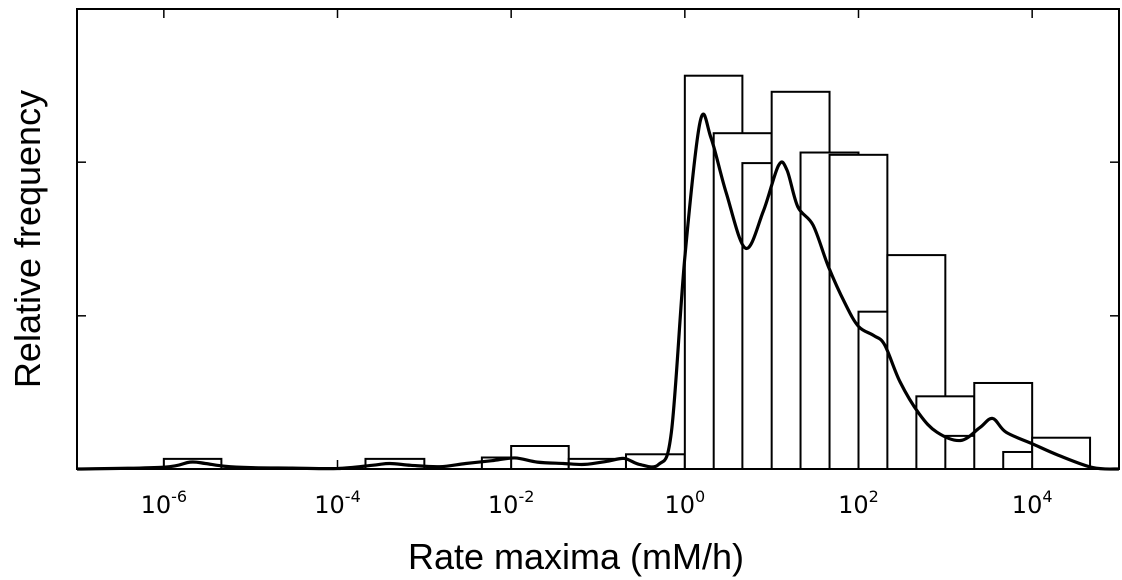  What do you see at coordinates (511, 503) in the screenshot?
I see `x-tick-label: 10⁻²` at bounding box center [511, 503].